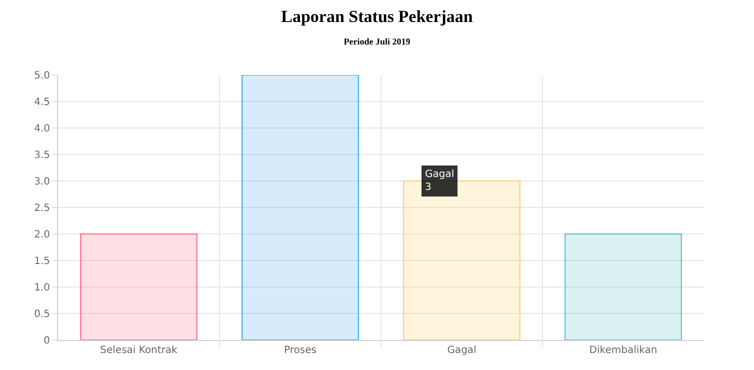 This screenshot has height=370, width=754. I want to click on y-tick-label: 1.0, so click(42, 288).